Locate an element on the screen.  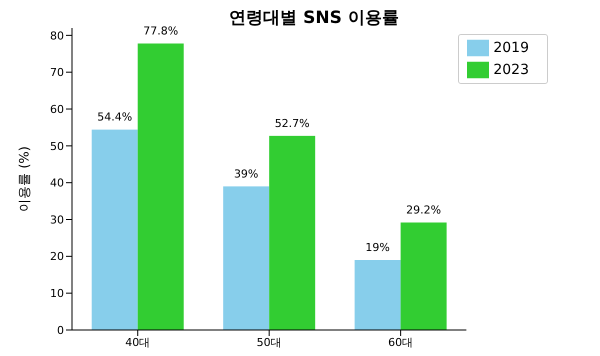
x-tick-label: 60대 is located at coordinates (401, 342).